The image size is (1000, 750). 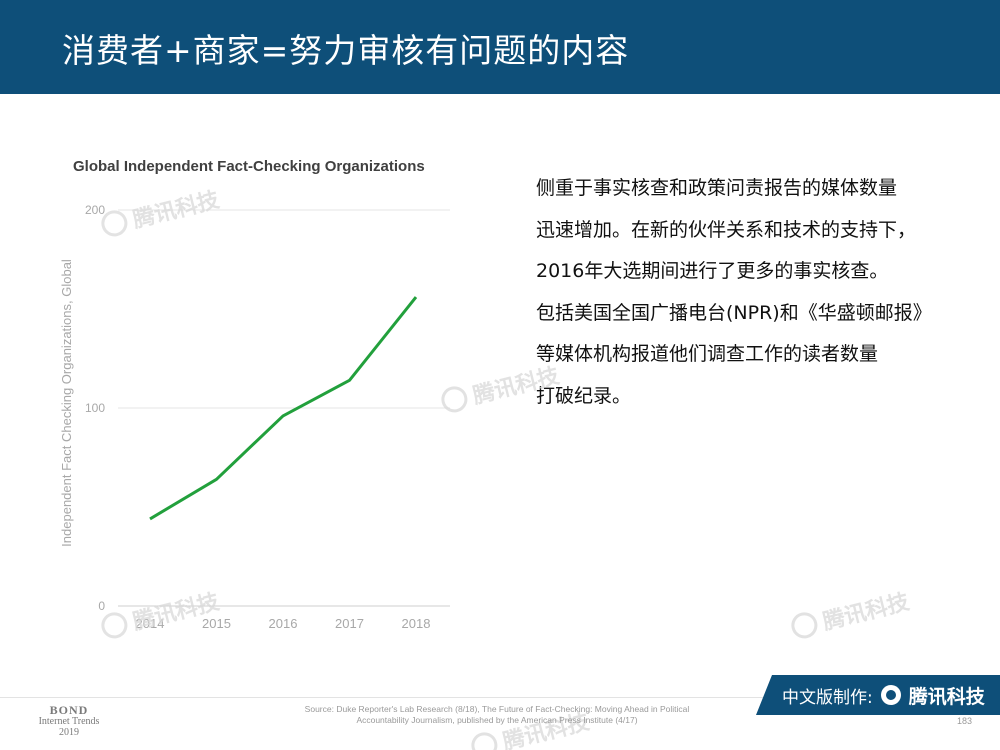 What do you see at coordinates (346, 50) in the screenshot?
I see `slide-title: 消费者+商家=努力审核有问题的内容` at bounding box center [346, 50].